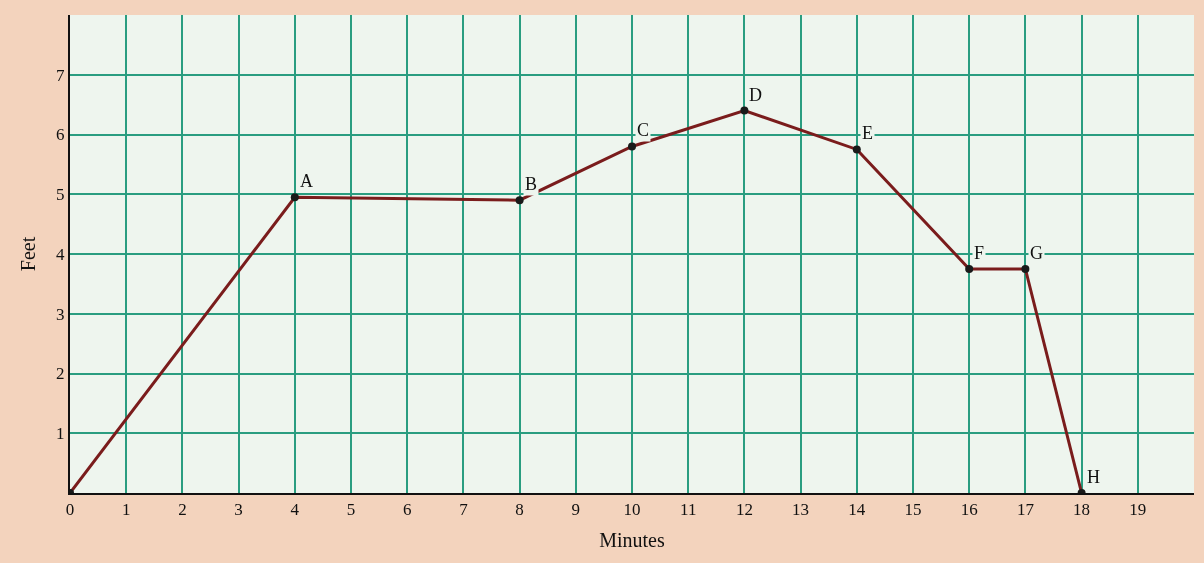  What do you see at coordinates (182, 510) in the screenshot?
I see `x-tick-label: 2` at bounding box center [182, 510].